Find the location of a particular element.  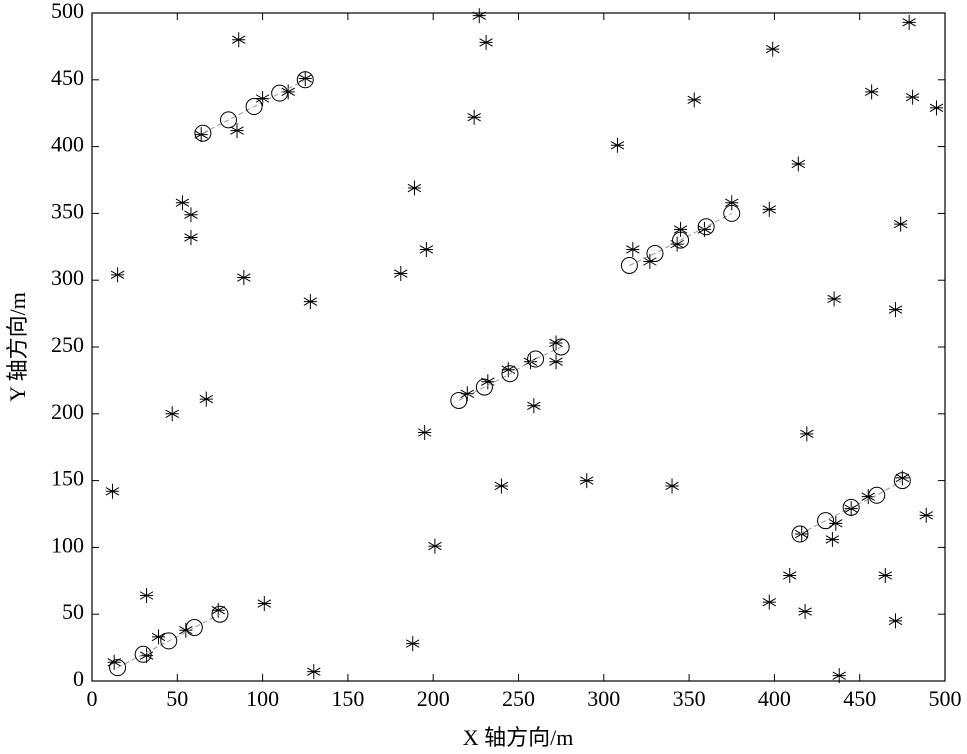

y-tick-label: 400 is located at coordinates (67, 144).